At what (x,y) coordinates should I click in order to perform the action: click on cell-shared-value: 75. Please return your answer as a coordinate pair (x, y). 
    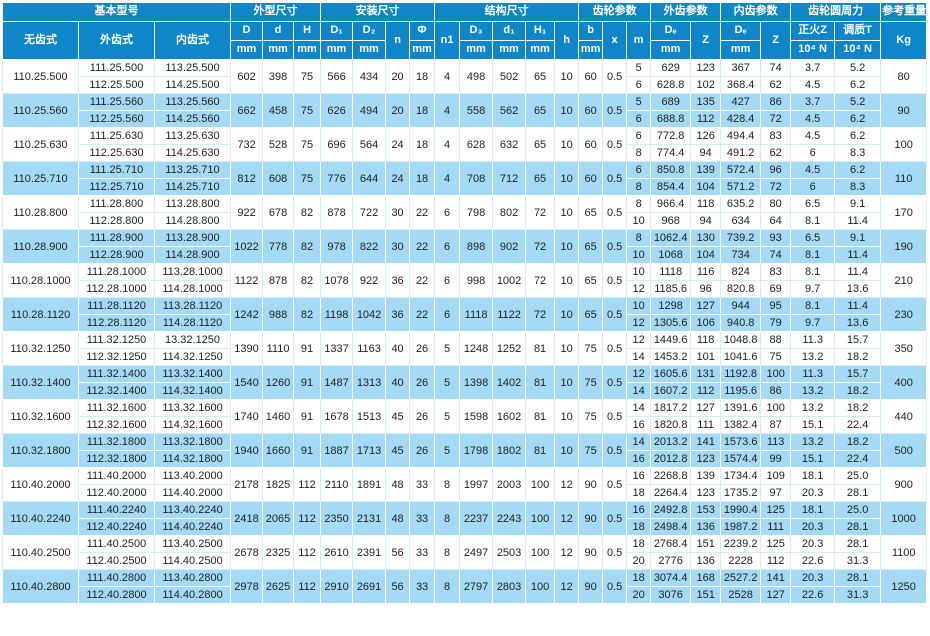
    Looking at the image, I should click on (307, 144).